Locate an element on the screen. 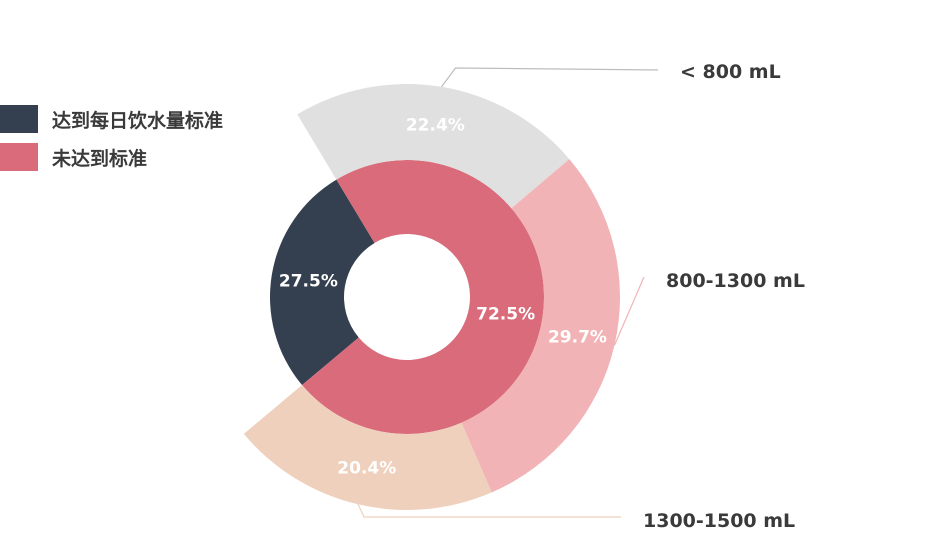 This screenshot has width=936, height=547. inner-ring is located at coordinates (407, 297).